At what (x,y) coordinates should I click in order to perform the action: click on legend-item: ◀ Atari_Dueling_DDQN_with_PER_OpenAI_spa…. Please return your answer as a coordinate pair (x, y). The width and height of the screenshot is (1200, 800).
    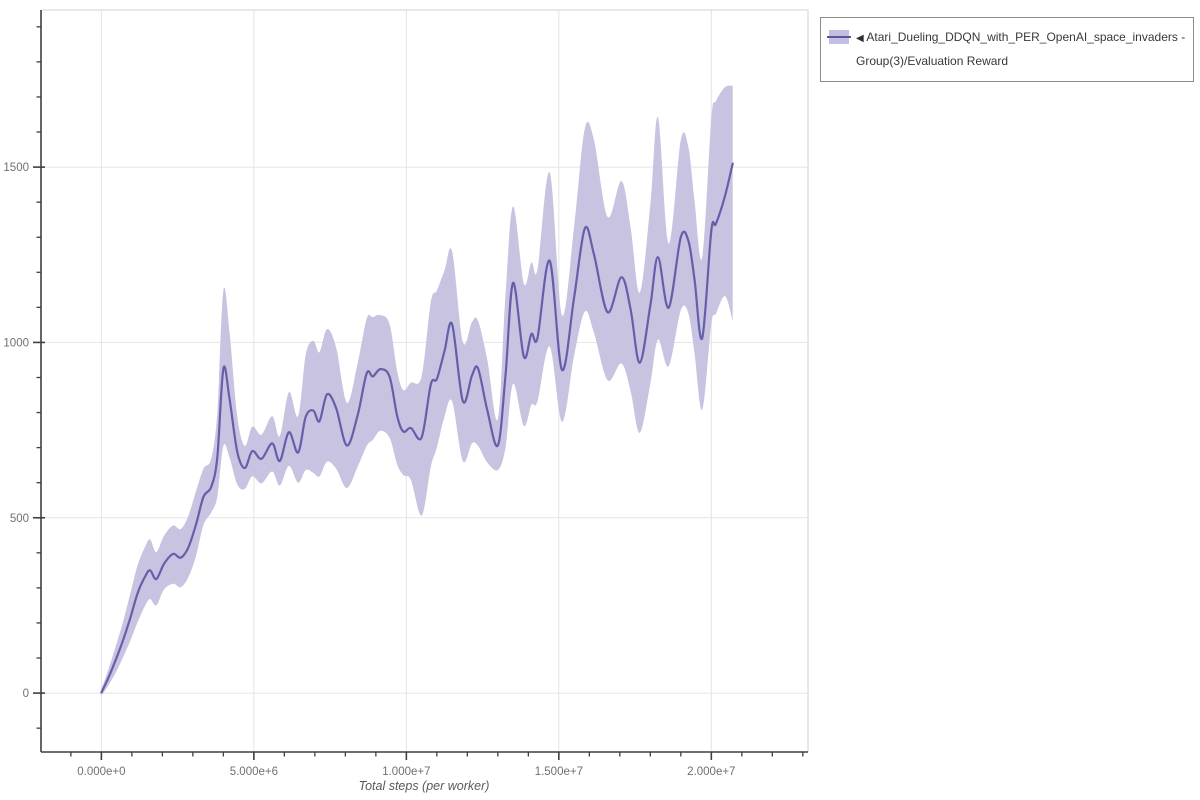
    Looking at the image, I should click on (1007, 49).